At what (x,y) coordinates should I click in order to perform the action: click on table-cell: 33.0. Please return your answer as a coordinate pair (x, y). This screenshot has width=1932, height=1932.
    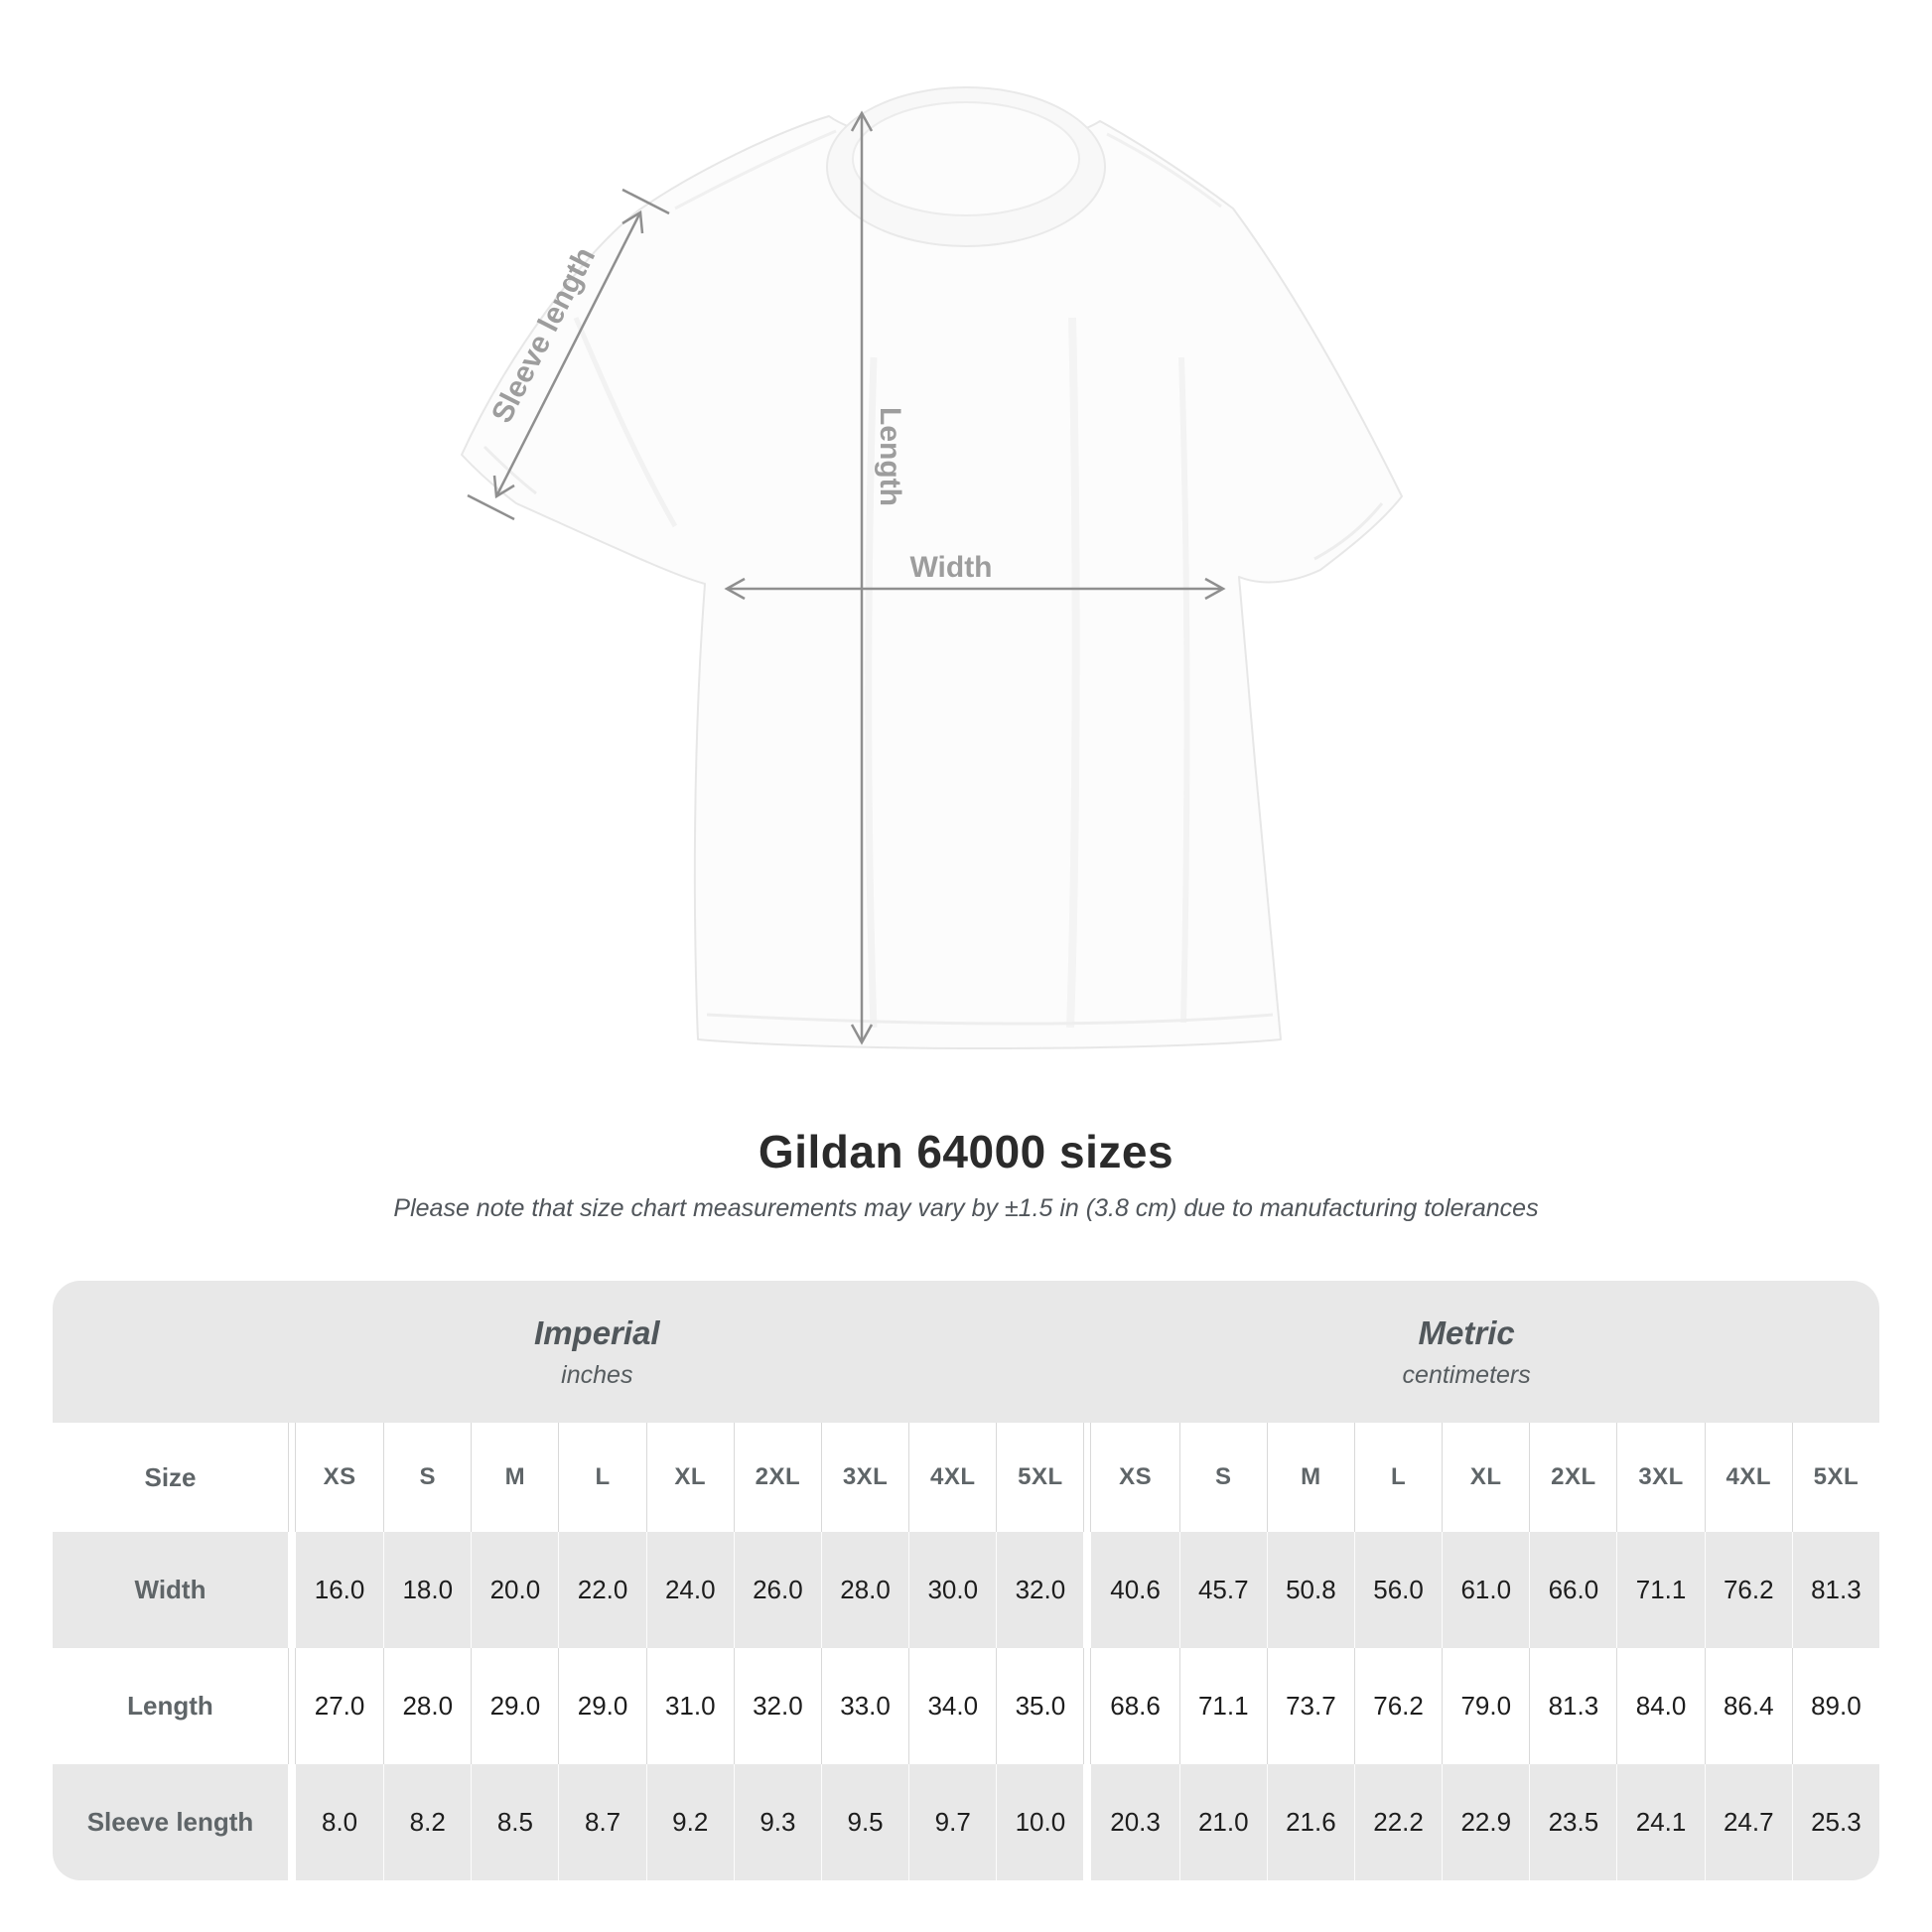
    Looking at the image, I should click on (865, 1706).